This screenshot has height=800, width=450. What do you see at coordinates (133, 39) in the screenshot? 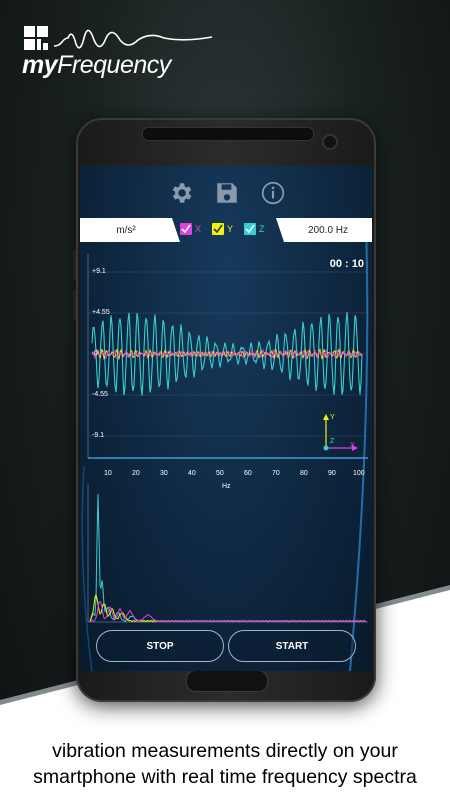
I see `logo-wave-icon` at bounding box center [133, 39].